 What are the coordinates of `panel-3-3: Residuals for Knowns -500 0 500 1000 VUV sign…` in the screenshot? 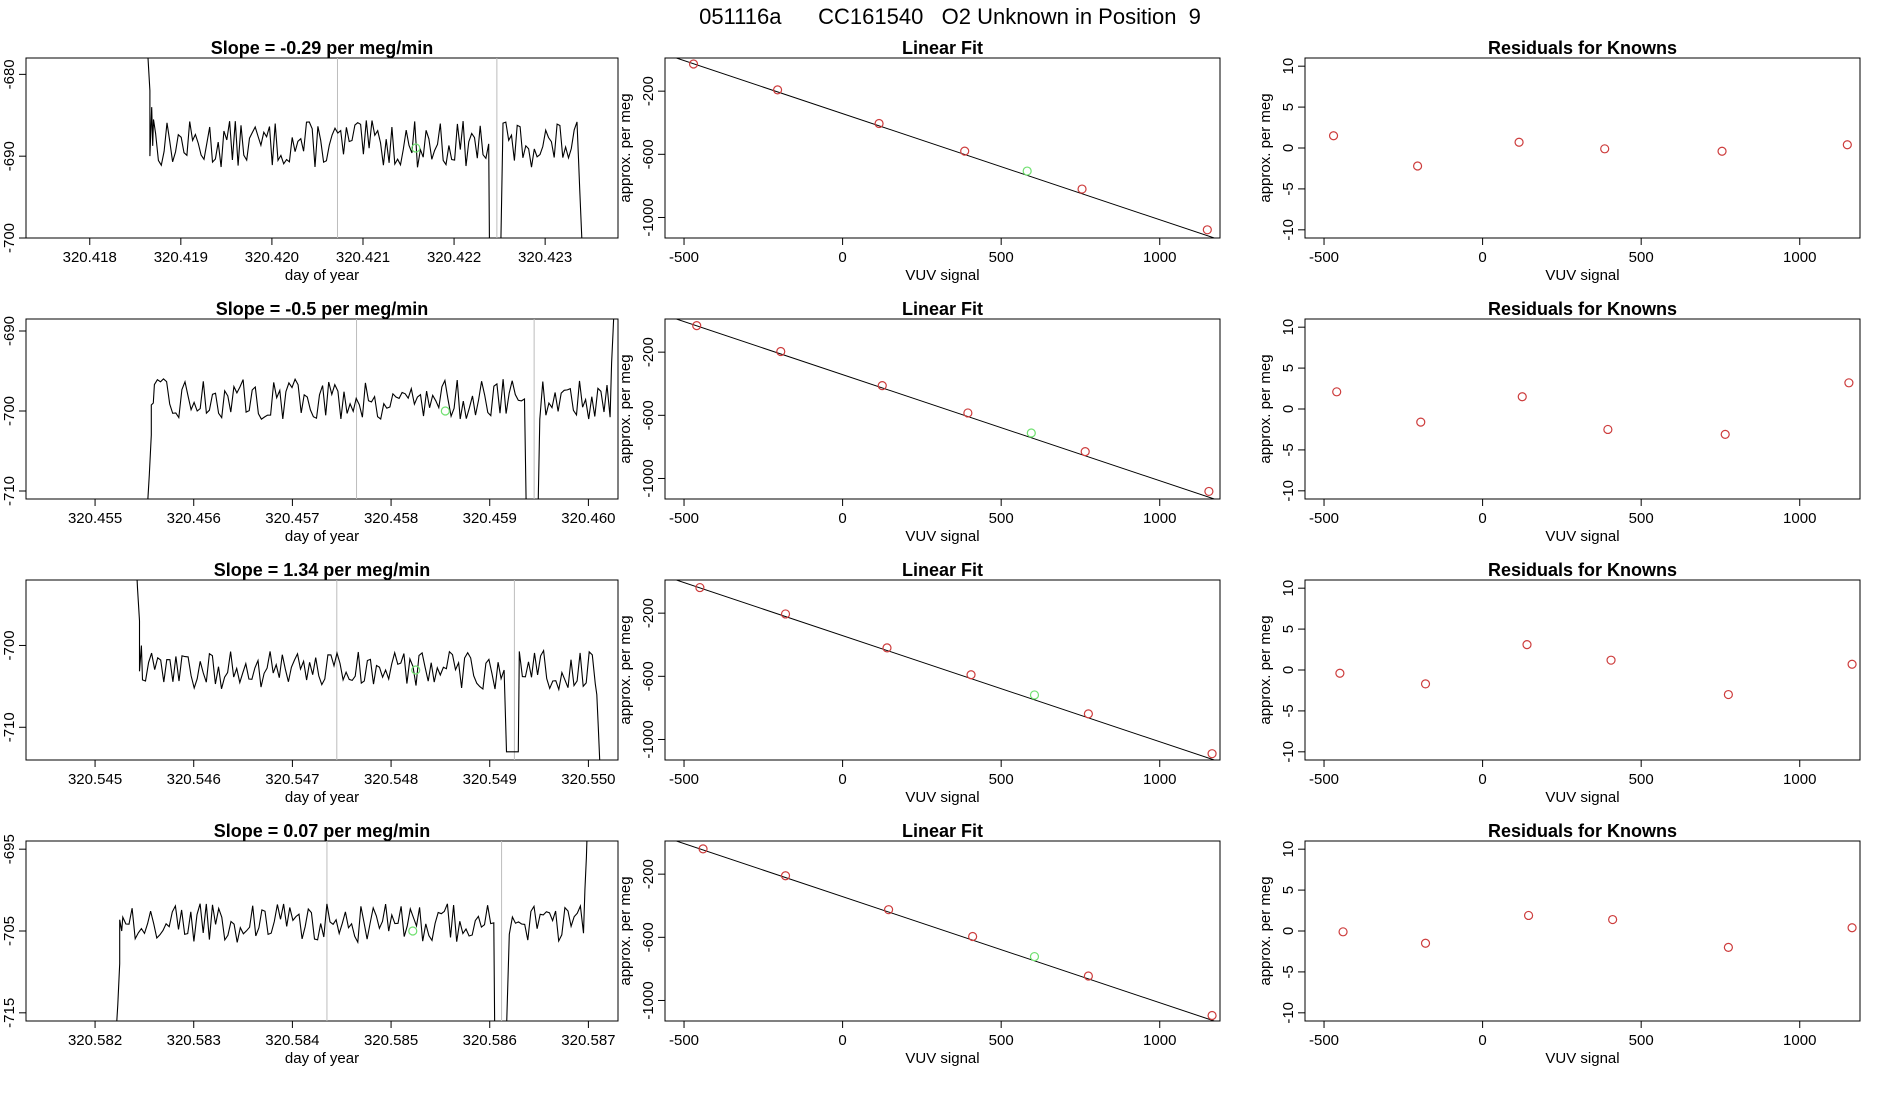 It's located at (1559, 683).